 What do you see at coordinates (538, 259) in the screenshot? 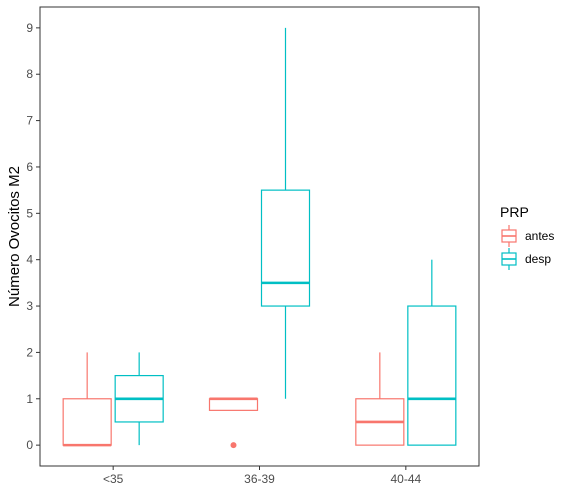
I see `legend-label: desp` at bounding box center [538, 259].